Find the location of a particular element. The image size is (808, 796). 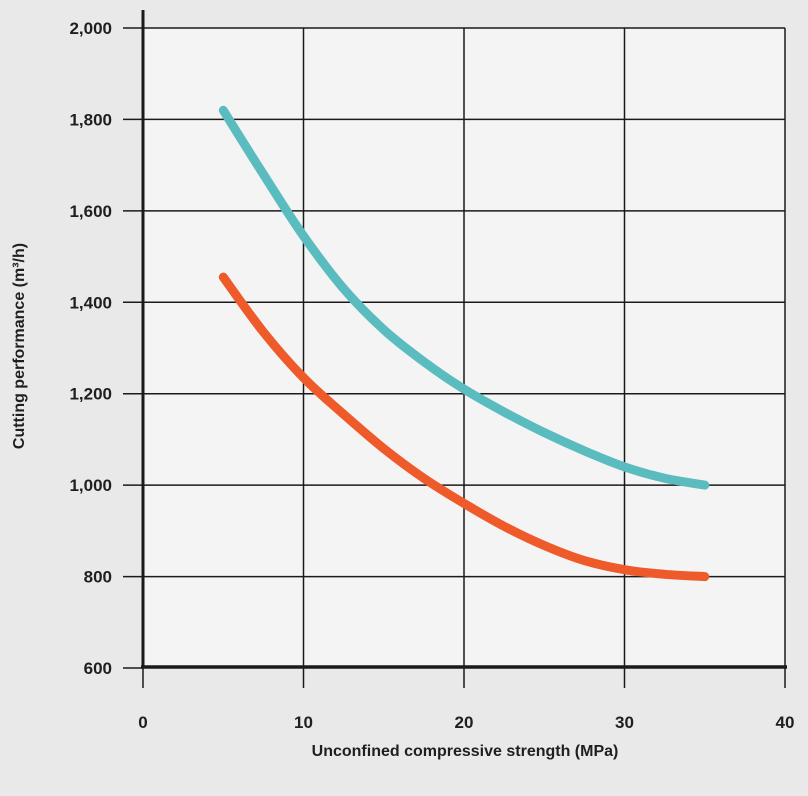

x-tick-label: 20 is located at coordinates (464, 722).